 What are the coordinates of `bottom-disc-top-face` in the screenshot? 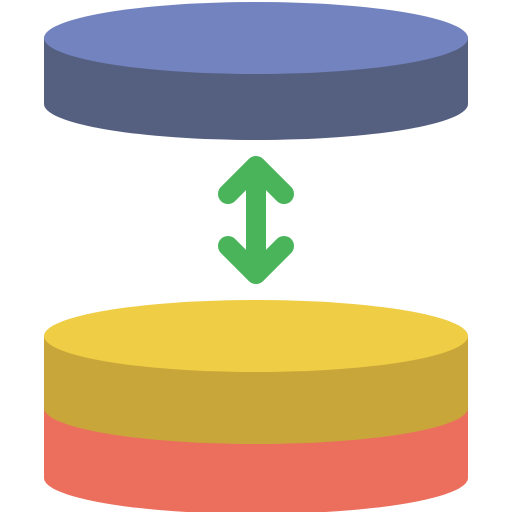 It's located at (256, 336).